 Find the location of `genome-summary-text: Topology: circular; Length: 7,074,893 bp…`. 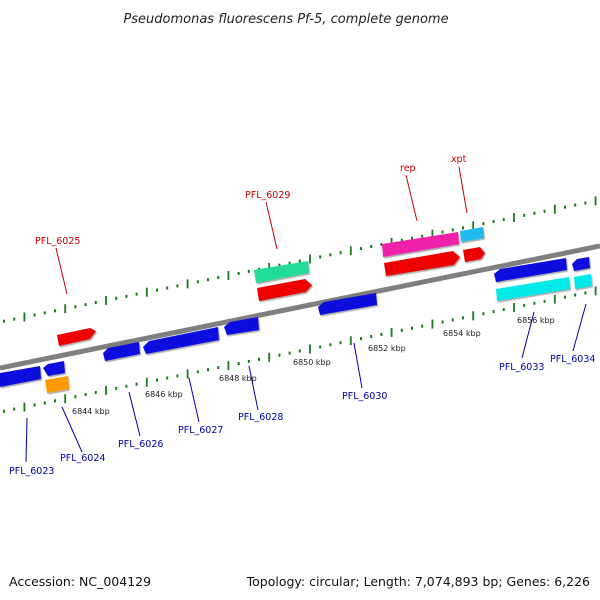

genome-summary-text: Topology: circular; Length: 7,074,893 bp… is located at coordinates (418, 581).